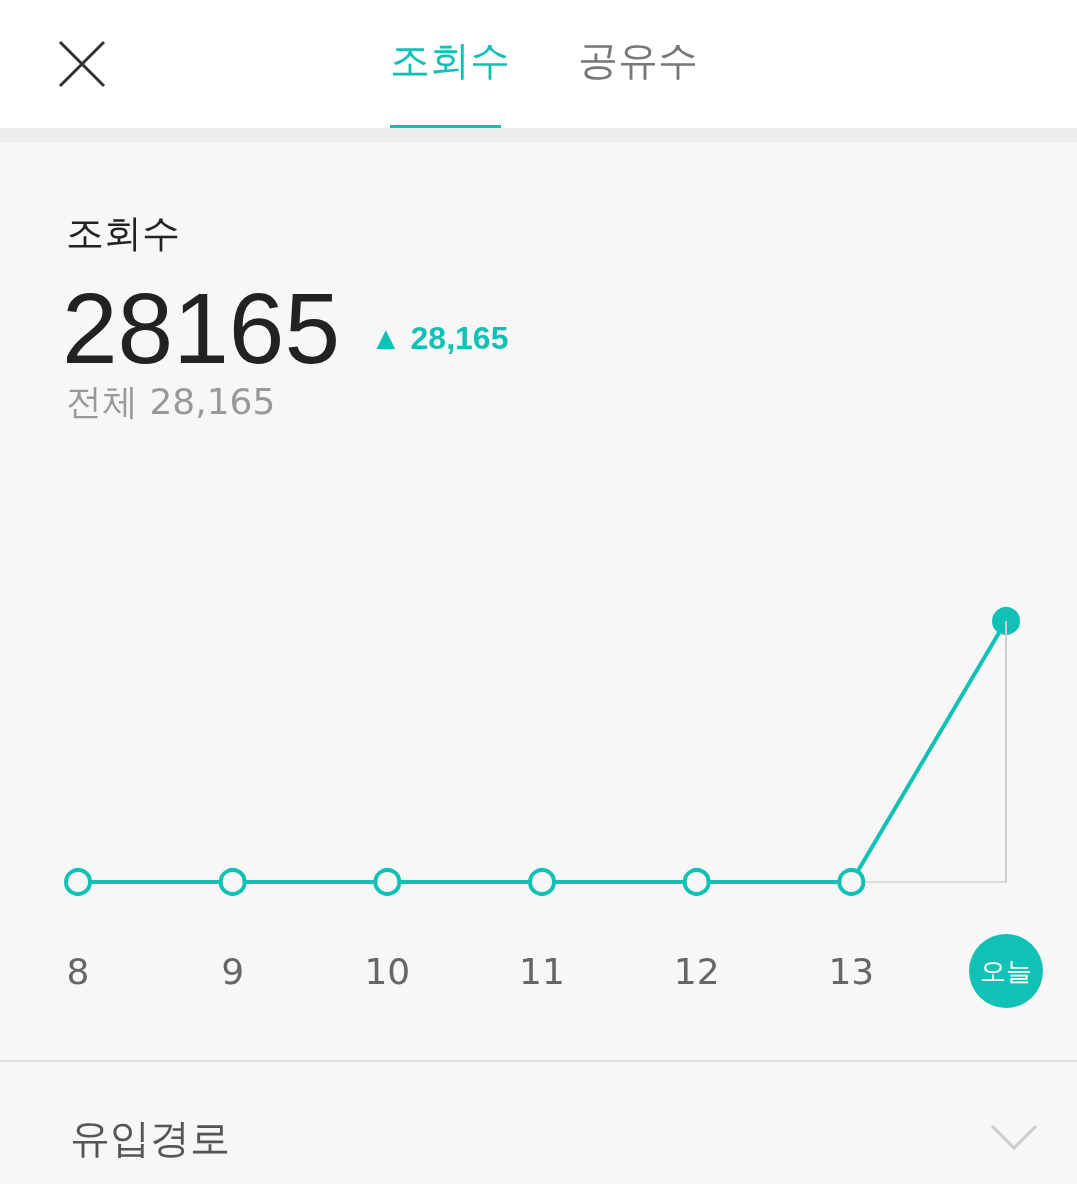  Describe the element at coordinates (233, 971) in the screenshot. I see `x-tick-label: 9` at that location.